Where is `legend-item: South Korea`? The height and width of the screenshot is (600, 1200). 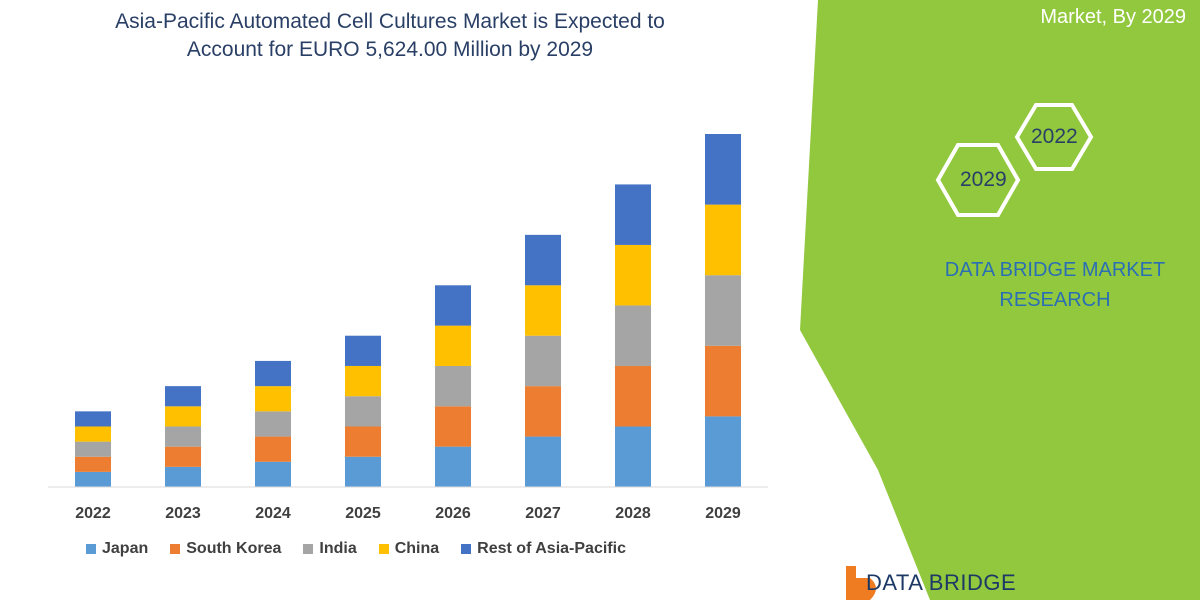
legend-item: South Korea is located at coordinates (225, 549).